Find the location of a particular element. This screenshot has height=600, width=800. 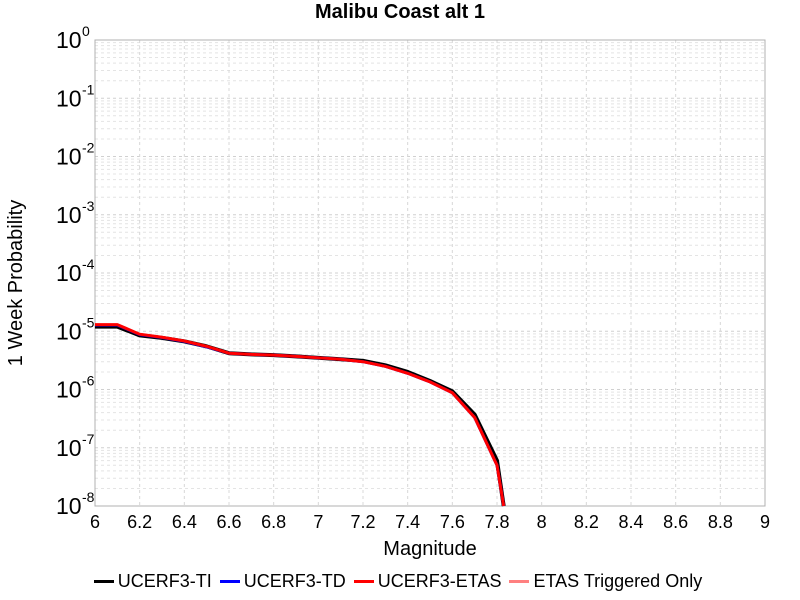

x-tick-label: 7 is located at coordinates (318, 522).